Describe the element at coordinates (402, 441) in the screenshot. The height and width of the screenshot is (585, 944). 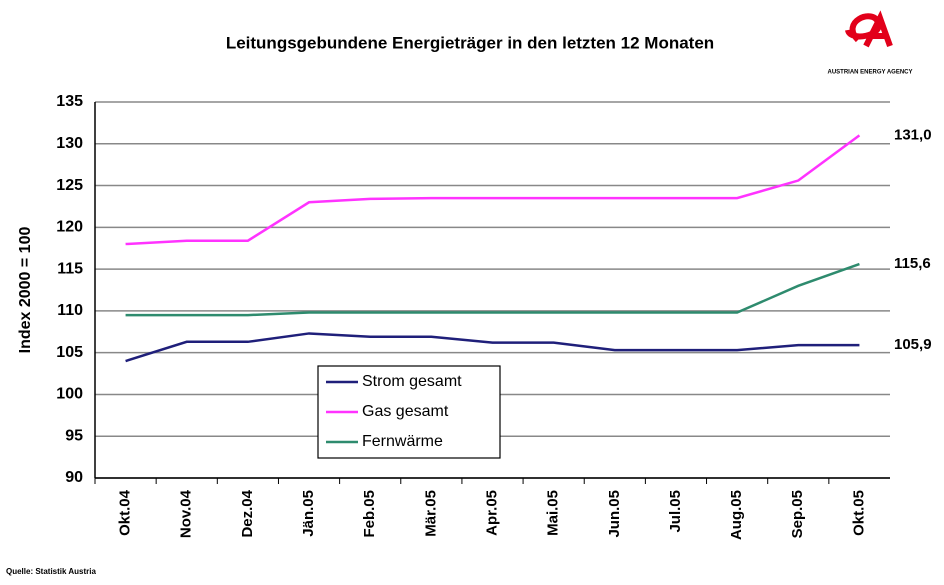
I see `legend-label: Fernwärme` at that location.